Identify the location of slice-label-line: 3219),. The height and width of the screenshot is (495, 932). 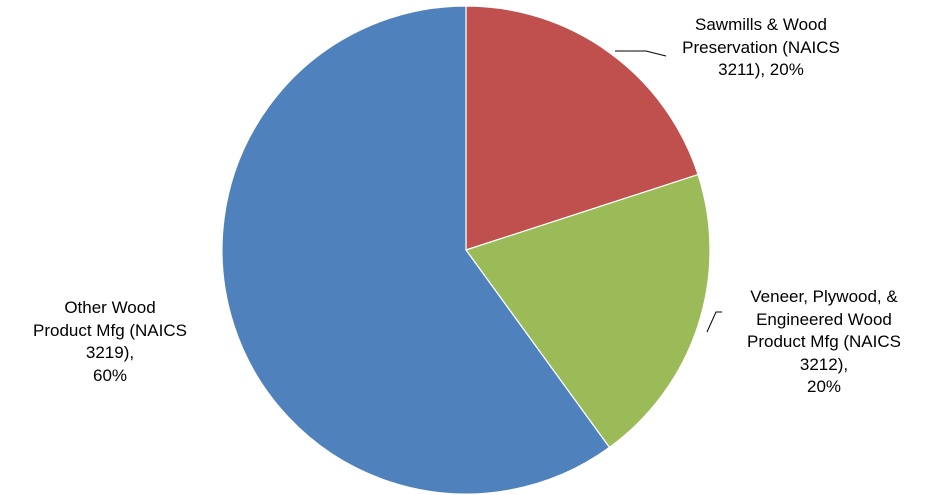
(110, 352).